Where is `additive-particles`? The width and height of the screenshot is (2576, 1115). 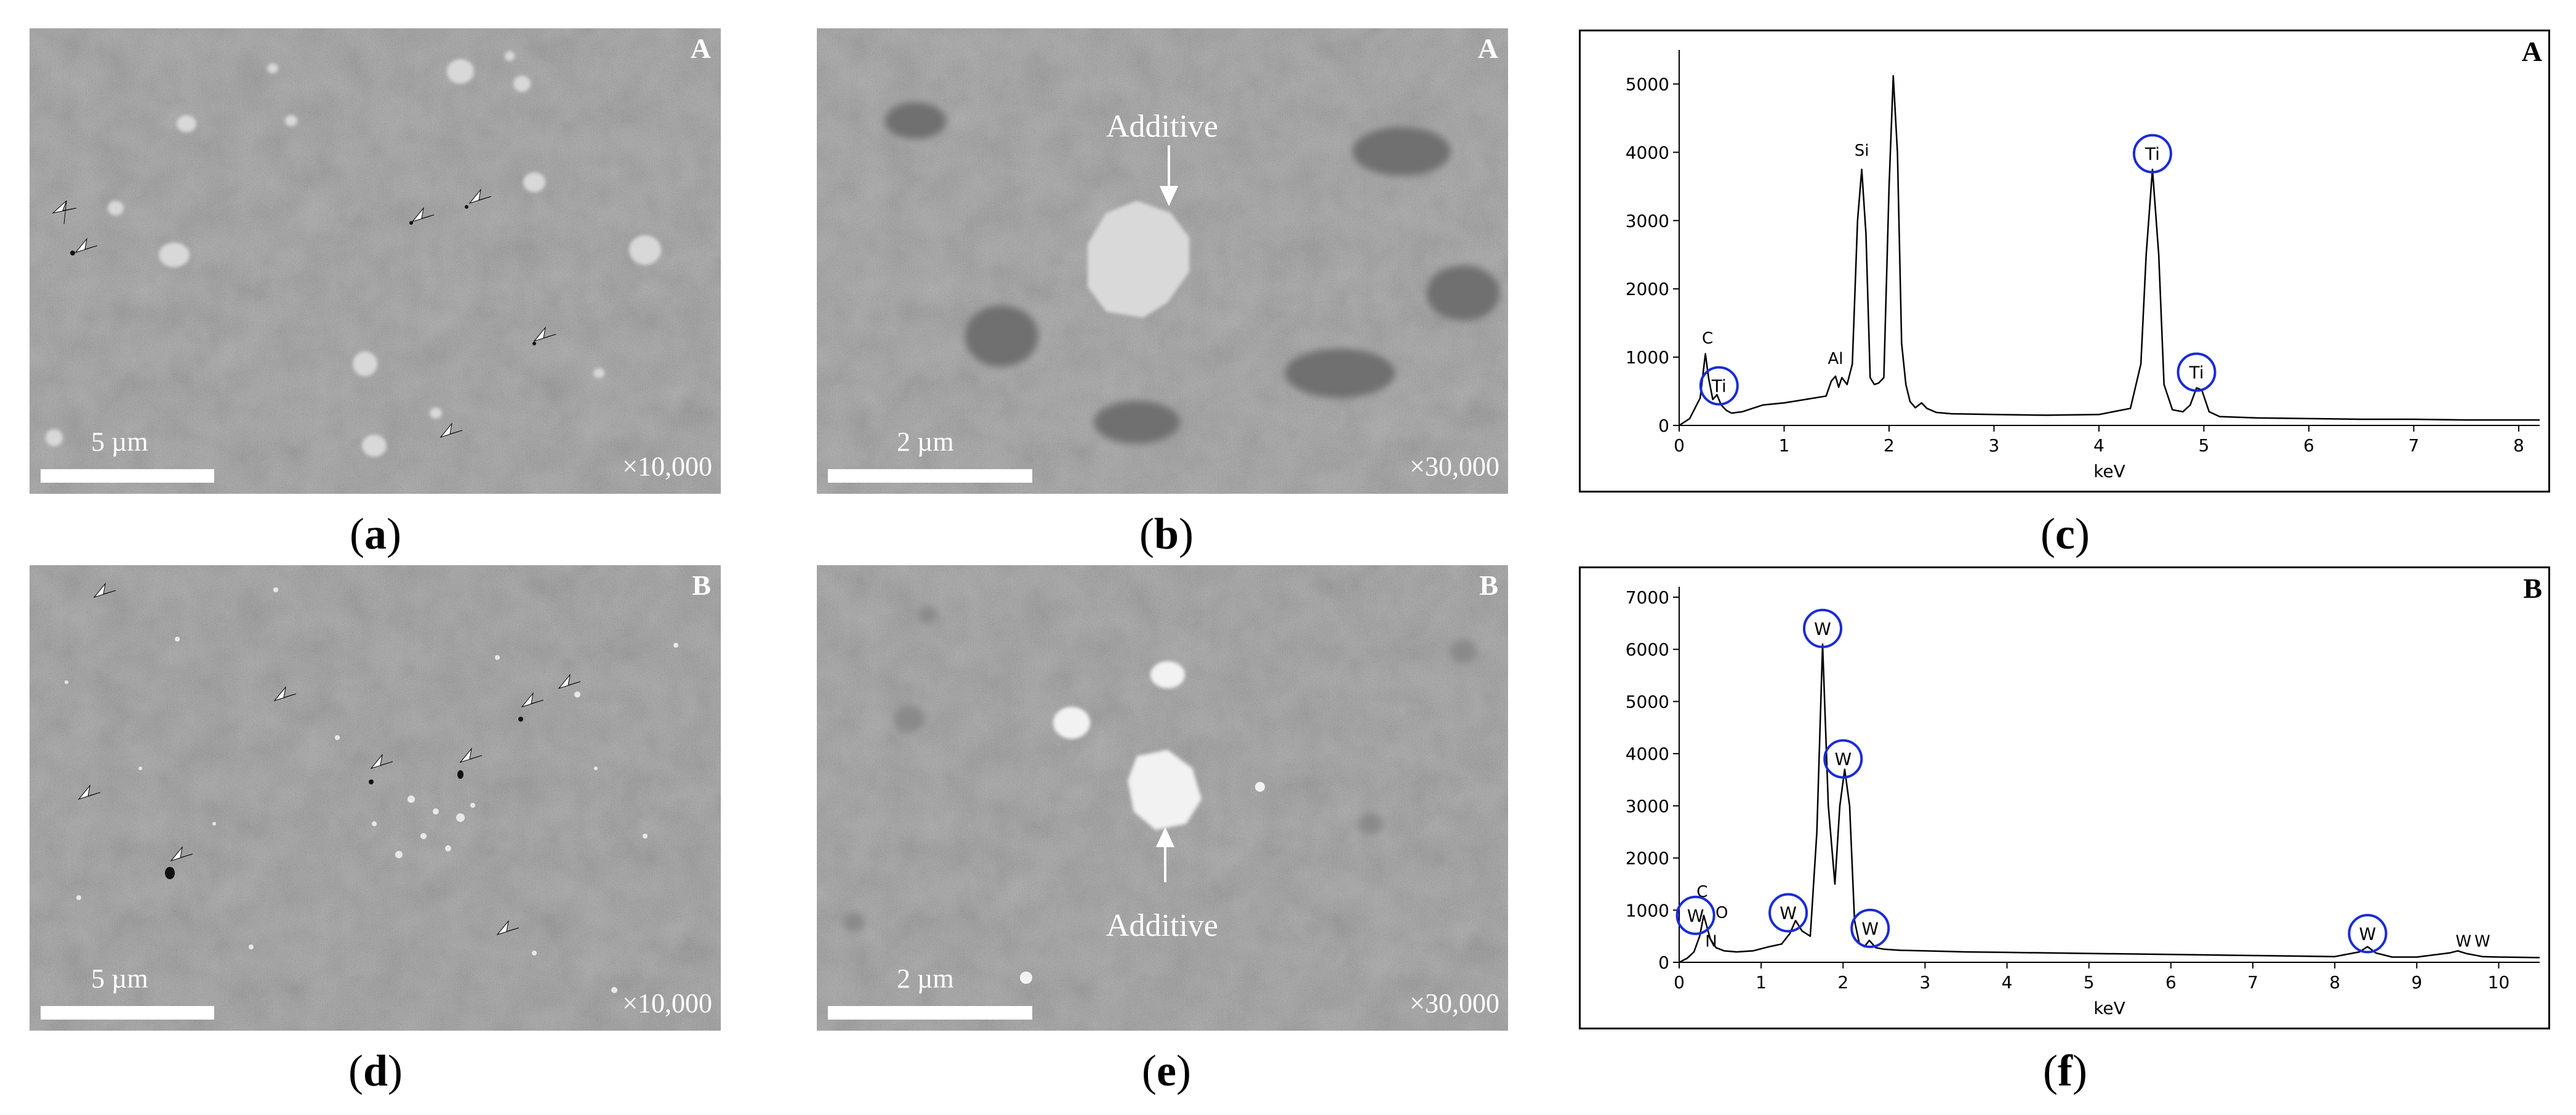 additive-particles is located at coordinates (1142, 822).